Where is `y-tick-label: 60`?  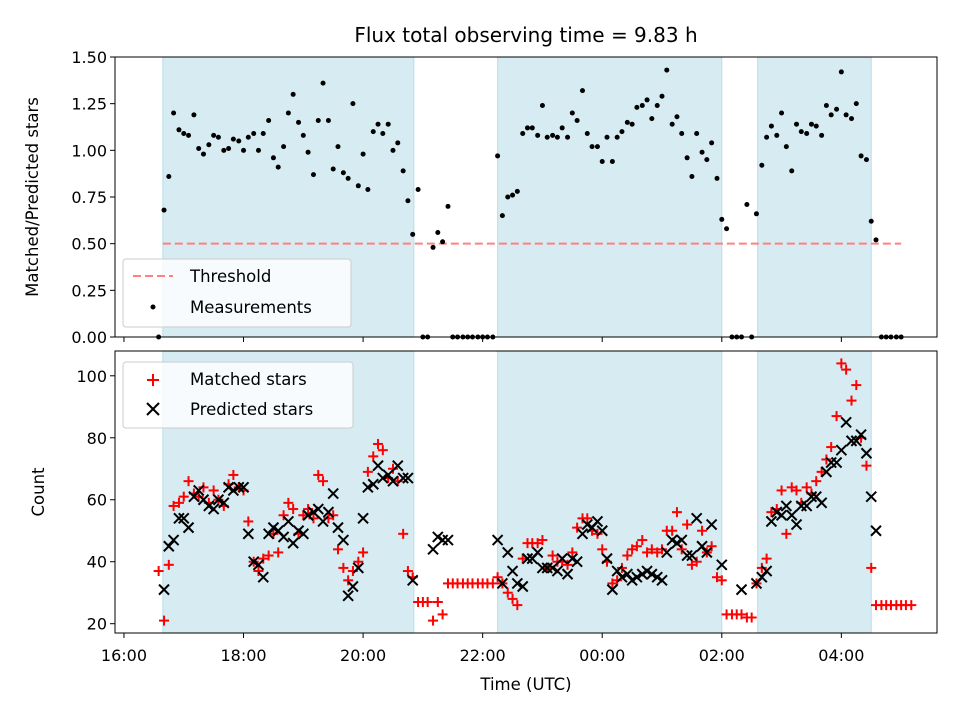
y-tick-label: 60 is located at coordinates (97, 500).